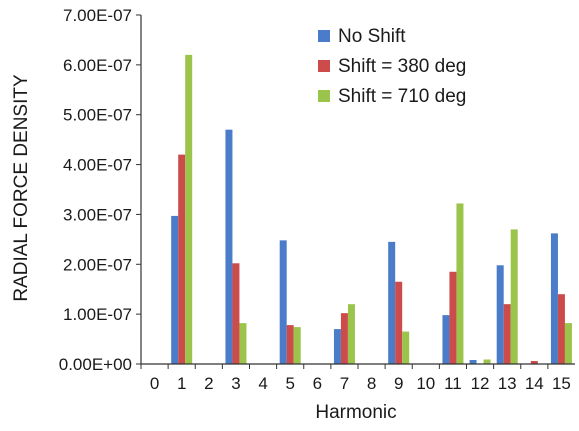 This screenshot has width=579, height=431. I want to click on x-tick-label: 14, so click(534, 383).